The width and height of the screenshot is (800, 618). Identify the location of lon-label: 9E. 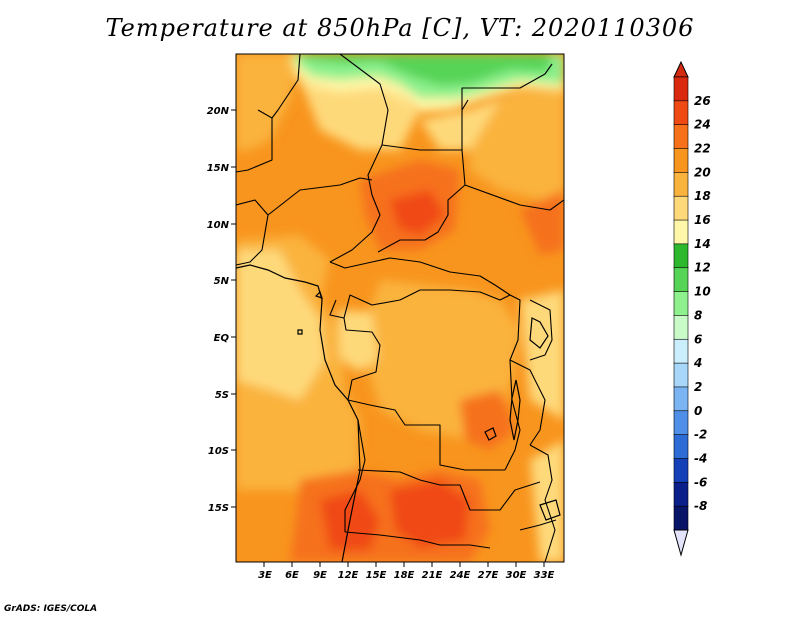
(320, 575).